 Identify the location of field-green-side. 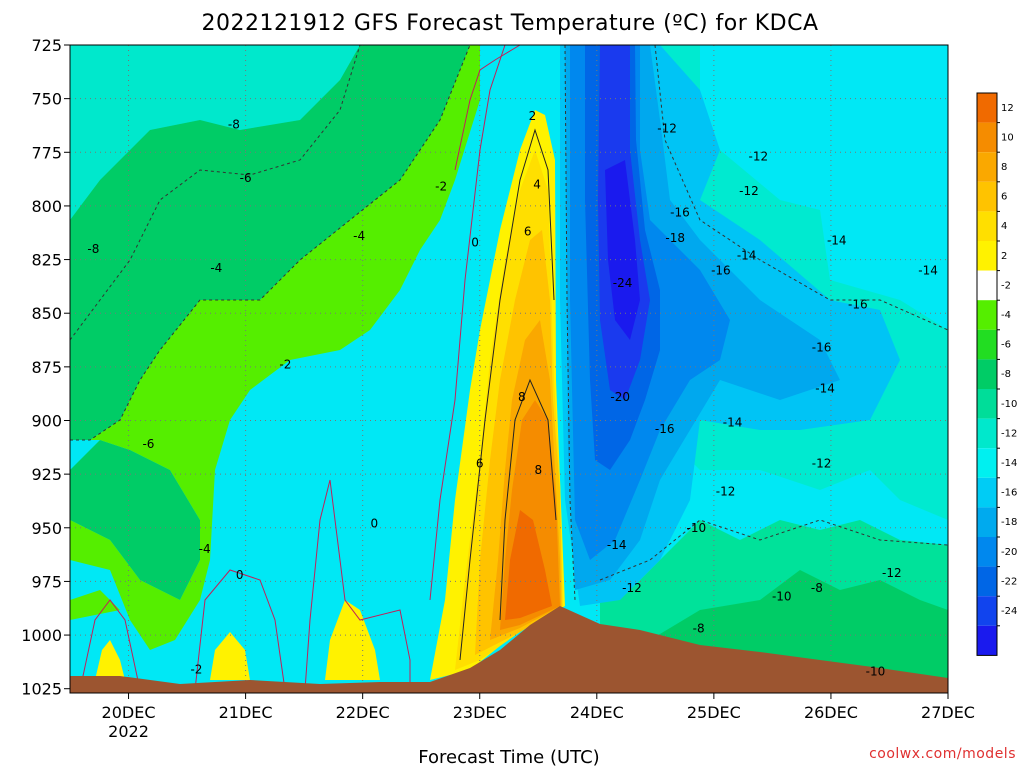
(95, 605).